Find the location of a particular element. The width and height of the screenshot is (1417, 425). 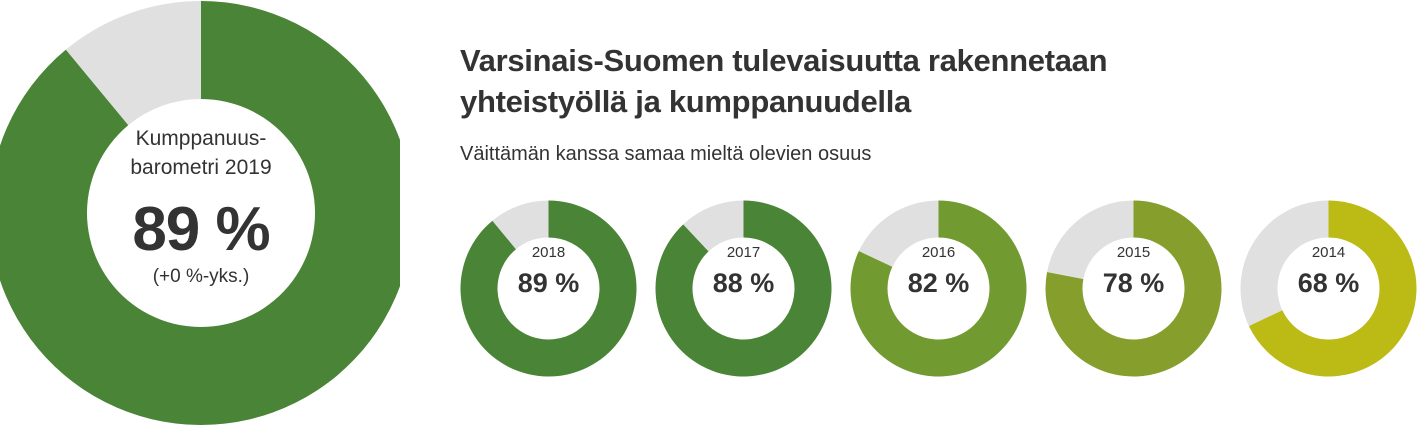

main-metric-label-line2: barometri 2019 is located at coordinates (201, 167).